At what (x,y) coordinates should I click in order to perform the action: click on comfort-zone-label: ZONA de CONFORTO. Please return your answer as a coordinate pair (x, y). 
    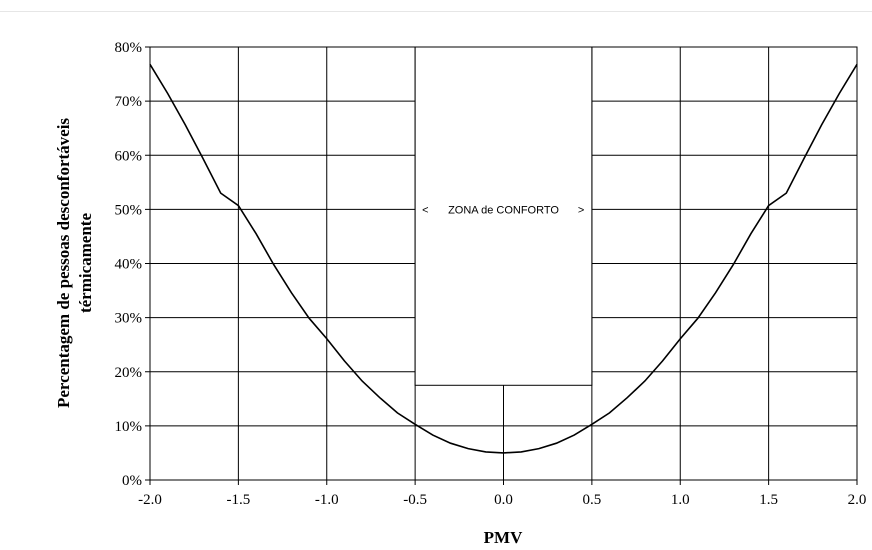
    Looking at the image, I should click on (503, 210).